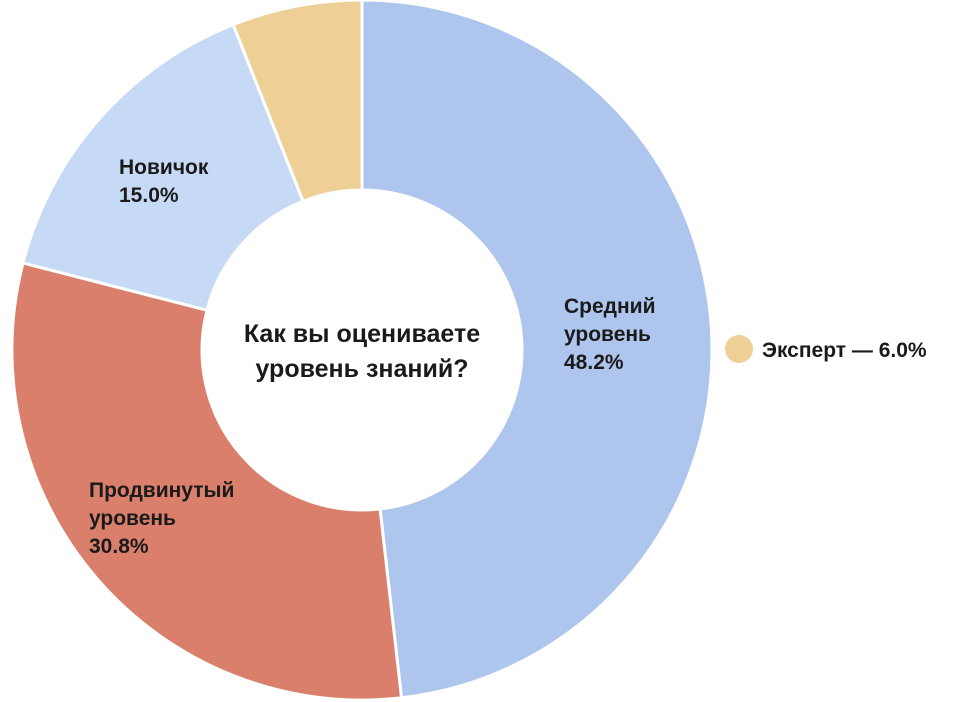 The width and height of the screenshot is (957, 702). What do you see at coordinates (739, 349) in the screenshot?
I see `legend-swatch-expert` at bounding box center [739, 349].